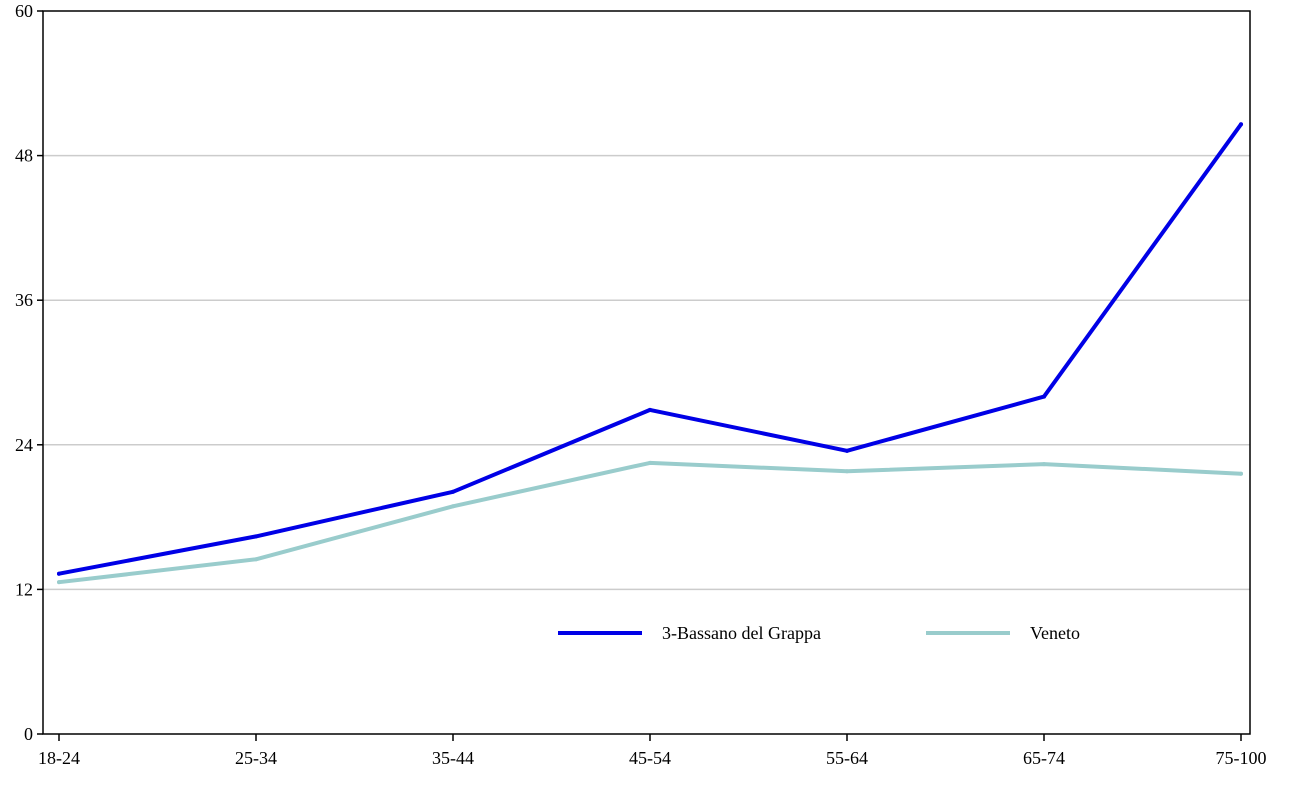 This screenshot has height=787, width=1289. I want to click on x-tick-label: 45-54, so click(650, 758).